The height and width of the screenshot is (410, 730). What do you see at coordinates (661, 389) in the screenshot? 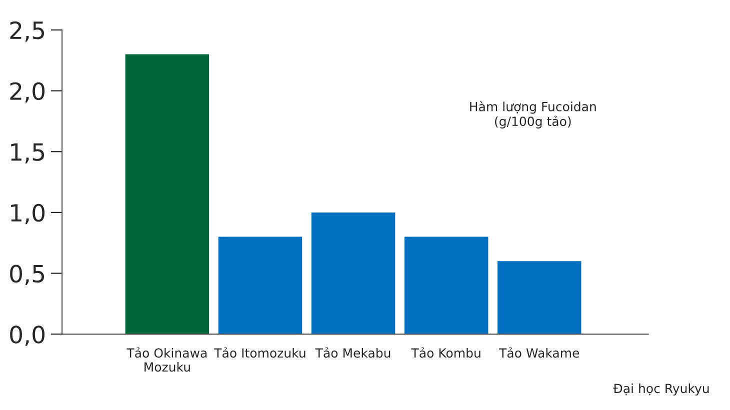
I see `text: Đại học Ryukyu` at bounding box center [661, 389].